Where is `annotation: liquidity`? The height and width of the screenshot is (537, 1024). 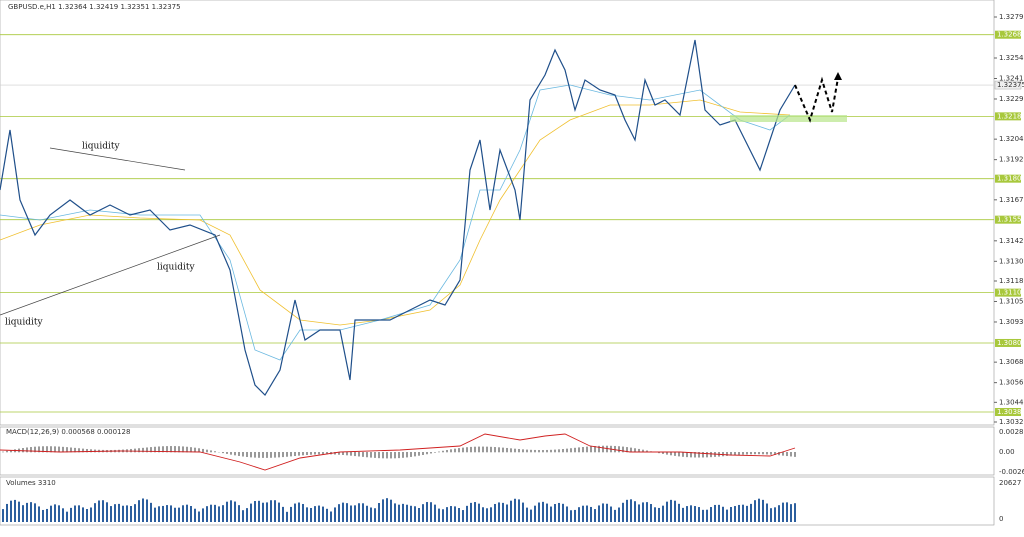
annotation: liquidity is located at coordinates (24, 323).